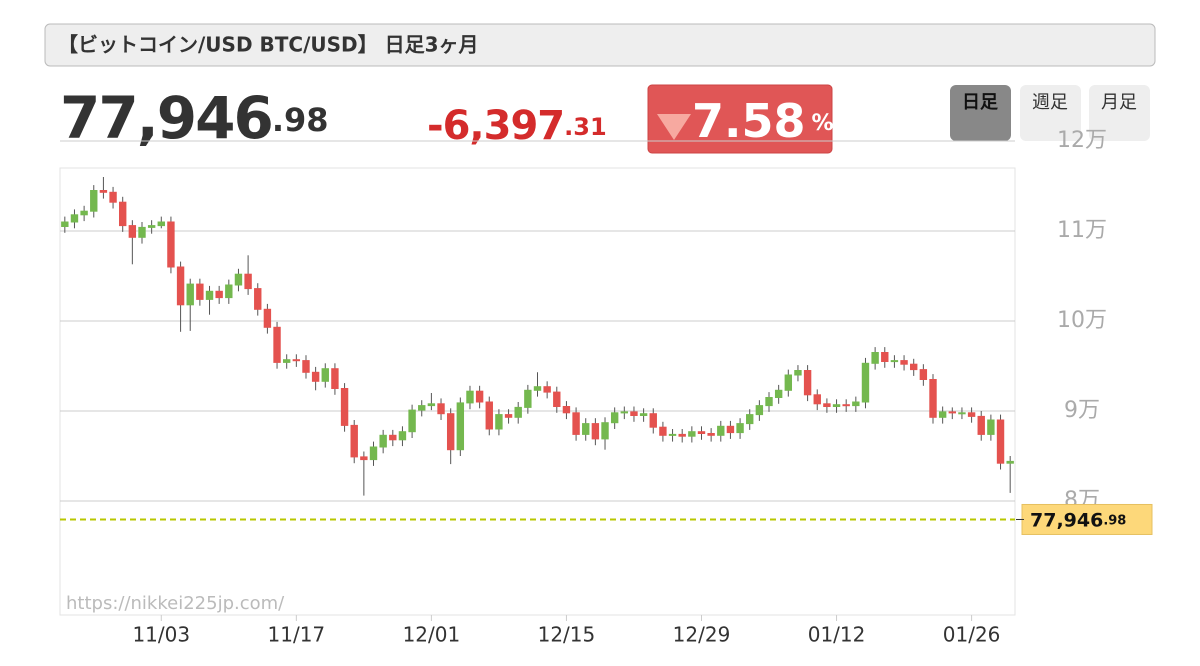  I want to click on button-daily, so click(980, 113).